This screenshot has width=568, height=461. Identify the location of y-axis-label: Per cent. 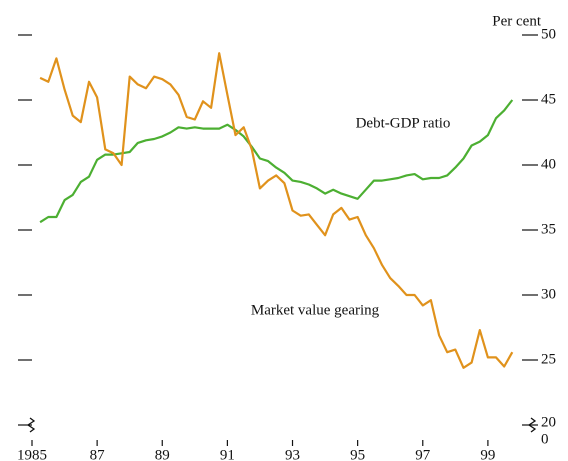
(517, 21).